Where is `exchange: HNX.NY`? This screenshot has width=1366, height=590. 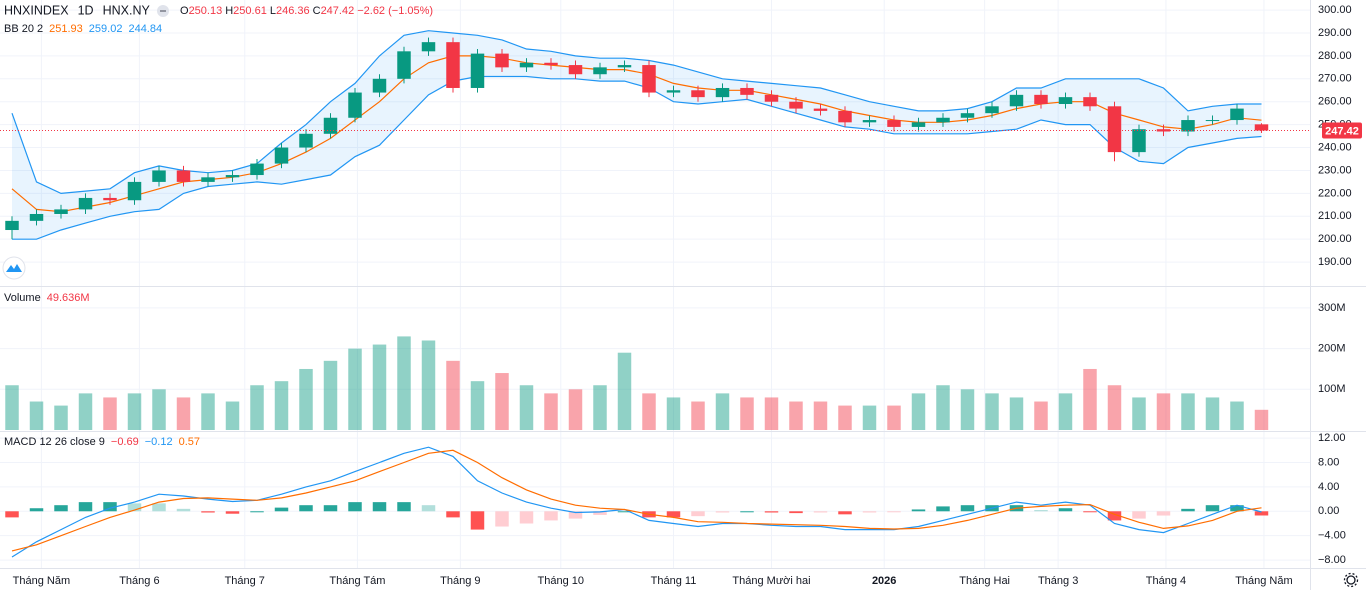
exchange: HNX.NY is located at coordinates (127, 10).